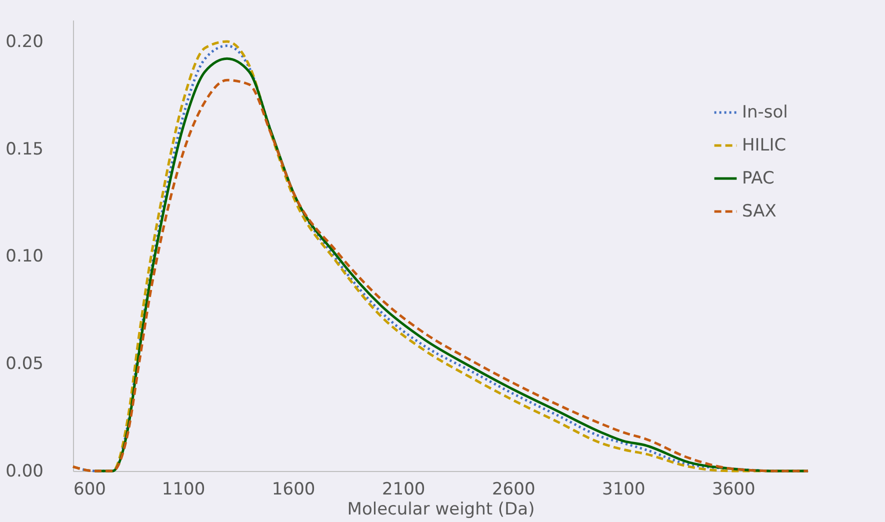 This screenshot has width=885, height=522. I want to click on y-tick-label: 0.00, so click(25, 472).